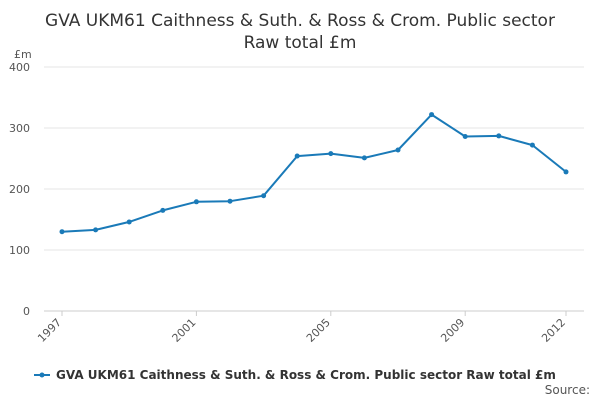  Describe the element at coordinates (19, 250) in the screenshot. I see `y-tick-label-100: 100` at that location.